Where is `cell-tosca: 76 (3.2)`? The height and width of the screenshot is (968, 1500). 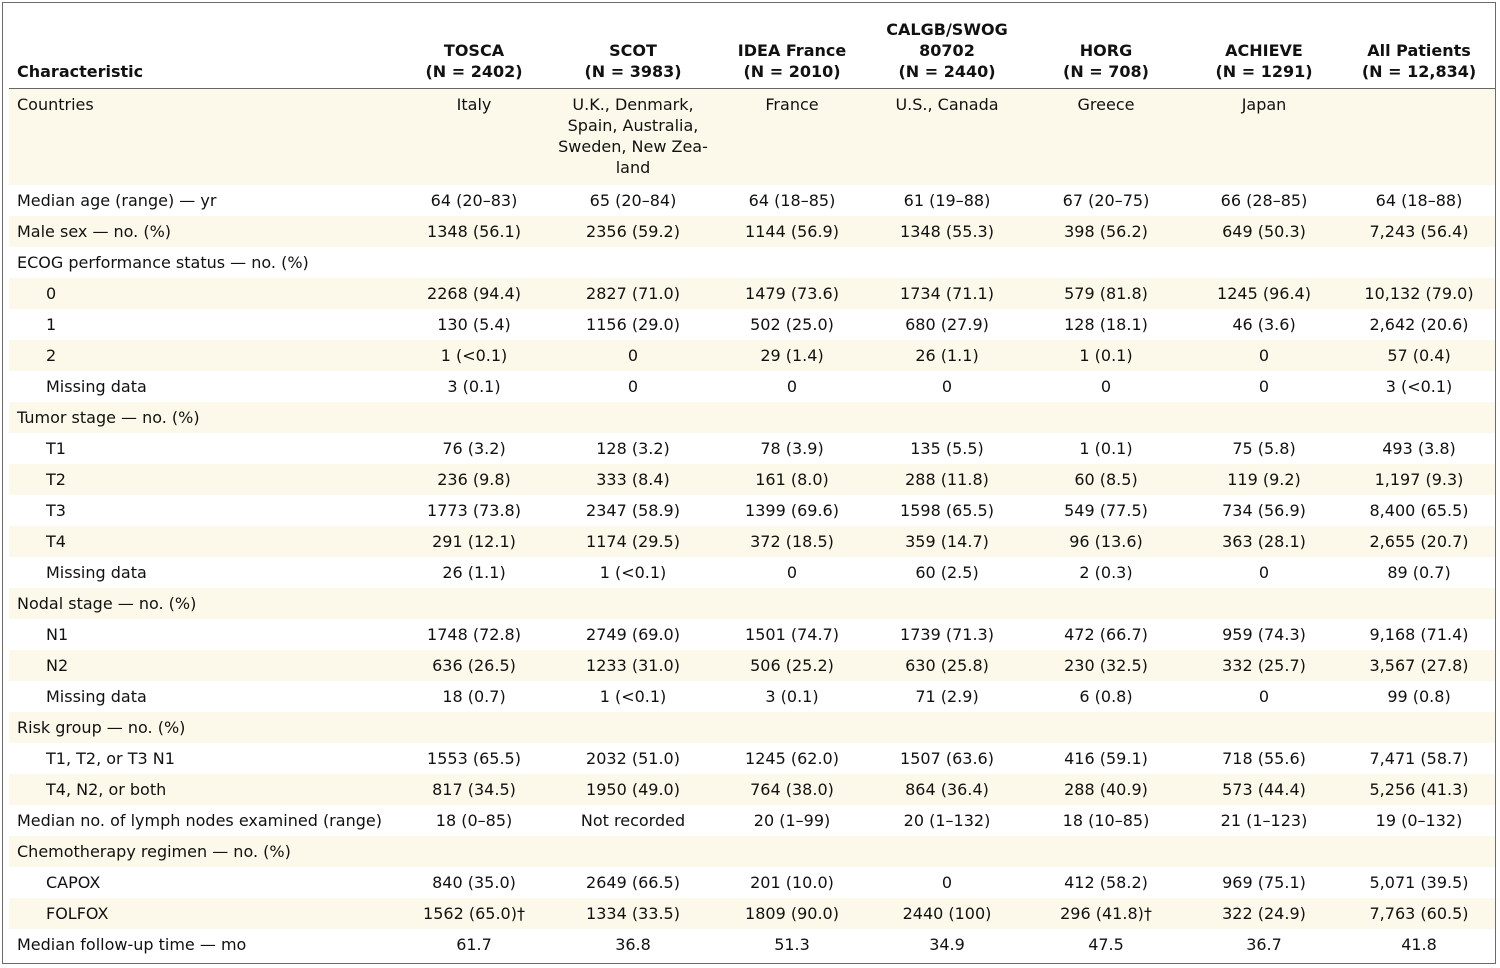
cell-tosca: 76 (3.2) is located at coordinates (474, 448).